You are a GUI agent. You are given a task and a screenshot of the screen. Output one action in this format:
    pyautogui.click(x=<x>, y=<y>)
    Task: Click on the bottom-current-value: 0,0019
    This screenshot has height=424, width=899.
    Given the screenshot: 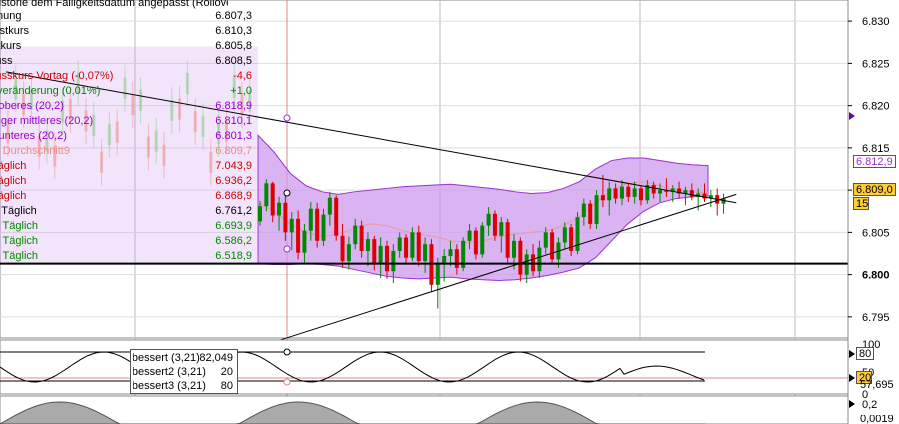 What is the action you would take?
    pyautogui.click(x=877, y=419)
    